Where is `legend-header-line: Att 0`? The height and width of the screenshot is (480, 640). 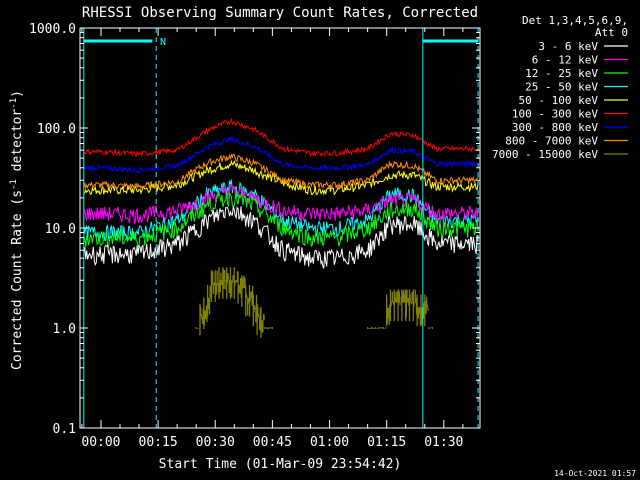
legend-header-line: Att 0 is located at coordinates (611, 32).